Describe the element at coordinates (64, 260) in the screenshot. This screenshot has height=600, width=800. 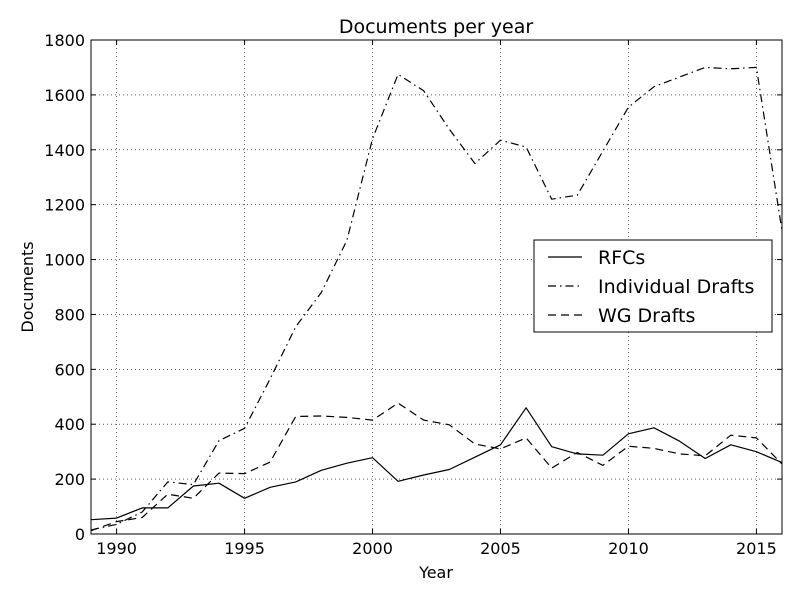
I see `y-tick-label: 1000` at that location.